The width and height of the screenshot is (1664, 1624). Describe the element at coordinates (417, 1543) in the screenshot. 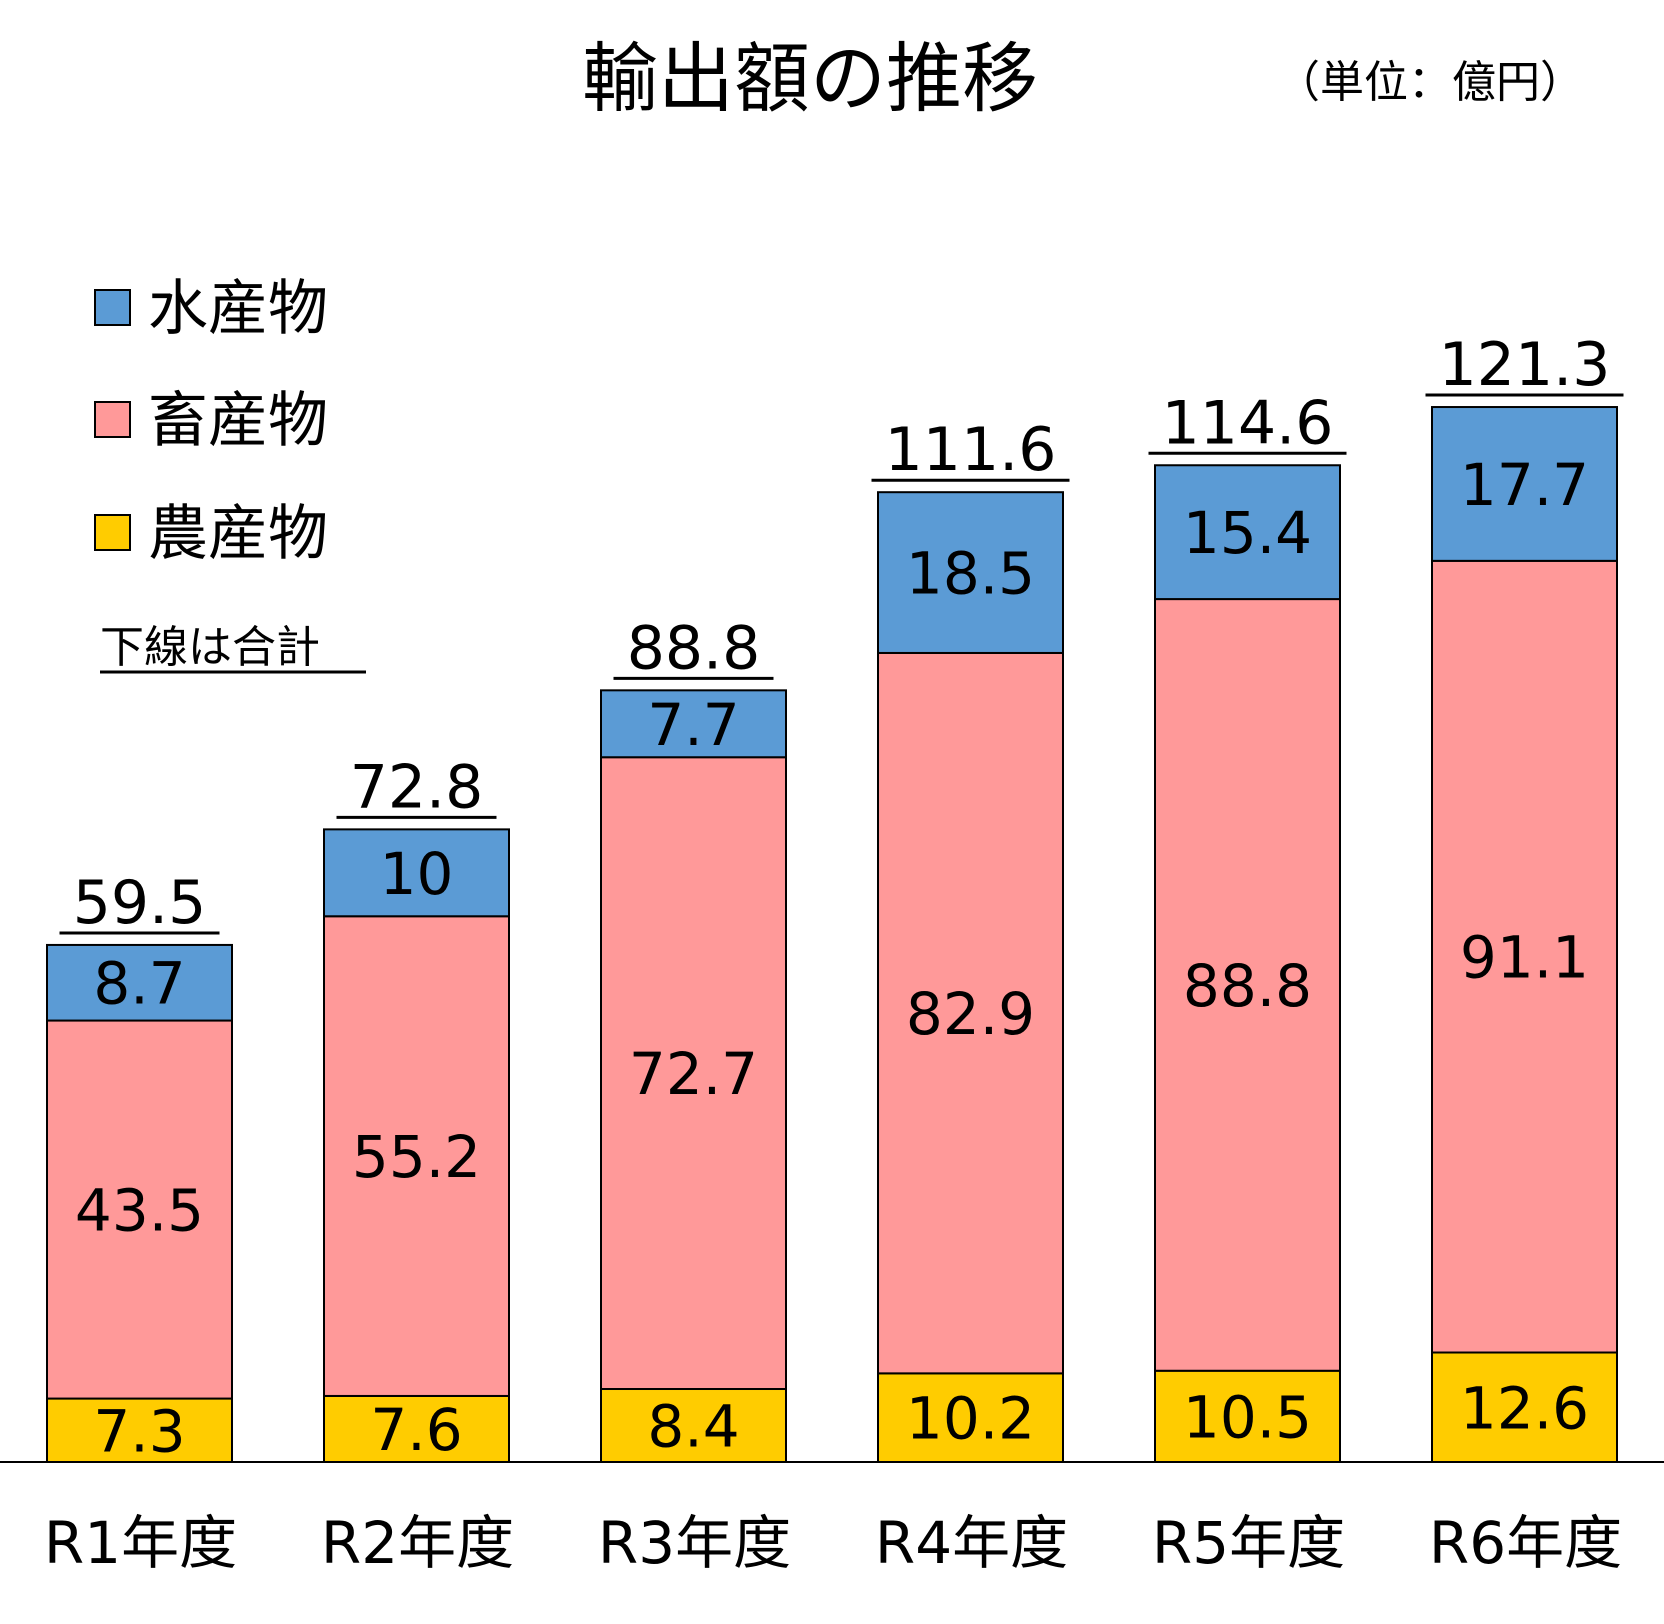

I see `x-tick-label-2: R2年度` at that location.